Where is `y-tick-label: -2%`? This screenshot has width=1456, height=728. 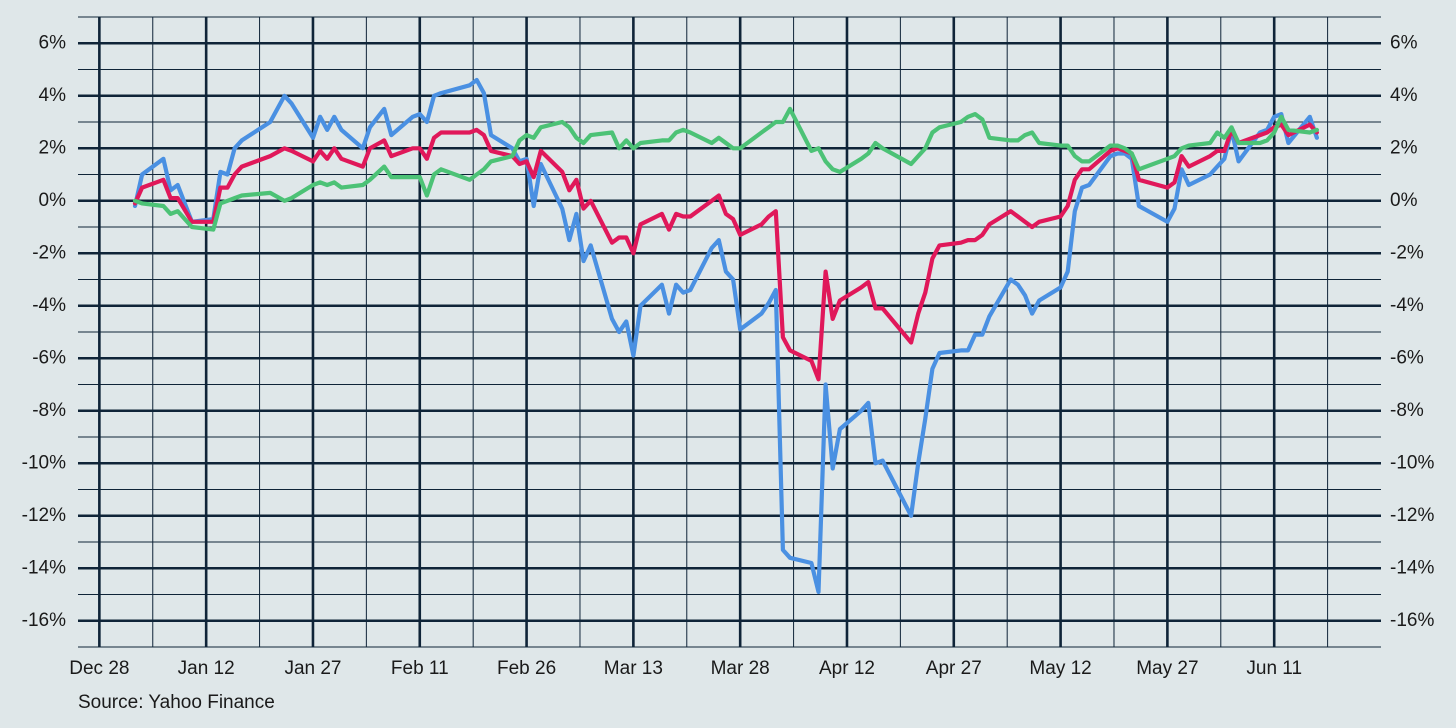 y-tick-label: -2% is located at coordinates (49, 252).